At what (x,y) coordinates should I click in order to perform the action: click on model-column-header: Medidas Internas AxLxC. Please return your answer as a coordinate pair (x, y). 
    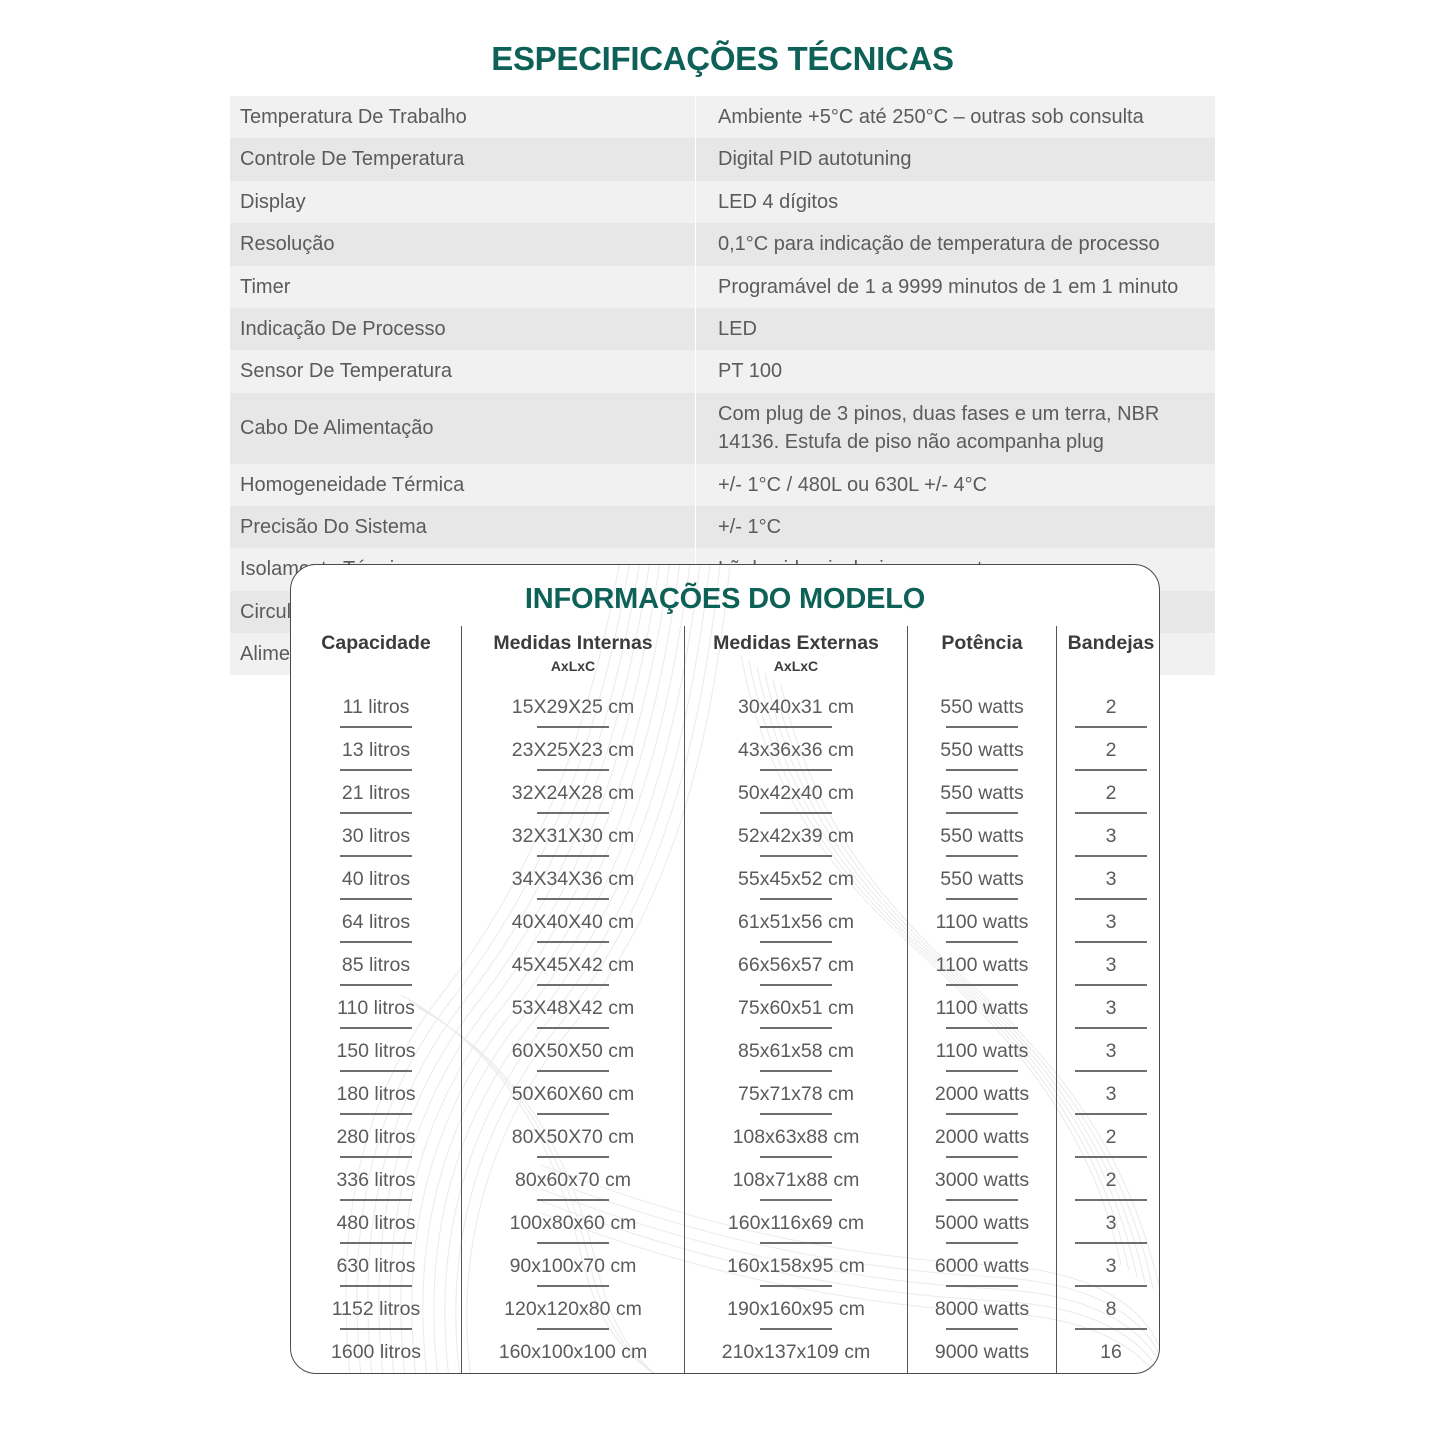
    Looking at the image, I should click on (573, 658).